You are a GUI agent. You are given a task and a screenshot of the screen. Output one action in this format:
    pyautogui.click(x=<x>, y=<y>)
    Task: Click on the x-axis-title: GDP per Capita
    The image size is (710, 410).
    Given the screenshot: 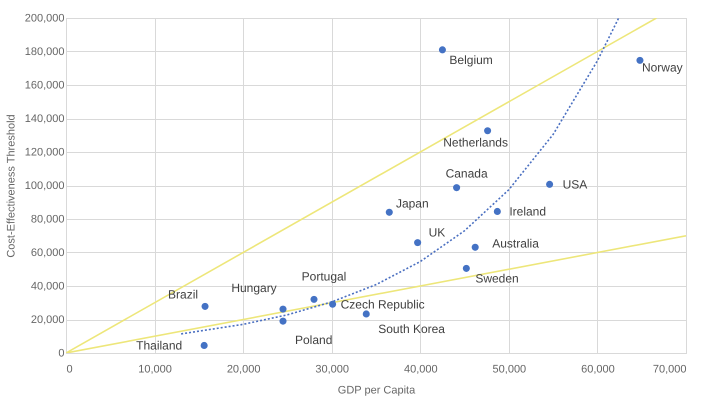 What is the action you would take?
    pyautogui.click(x=377, y=390)
    